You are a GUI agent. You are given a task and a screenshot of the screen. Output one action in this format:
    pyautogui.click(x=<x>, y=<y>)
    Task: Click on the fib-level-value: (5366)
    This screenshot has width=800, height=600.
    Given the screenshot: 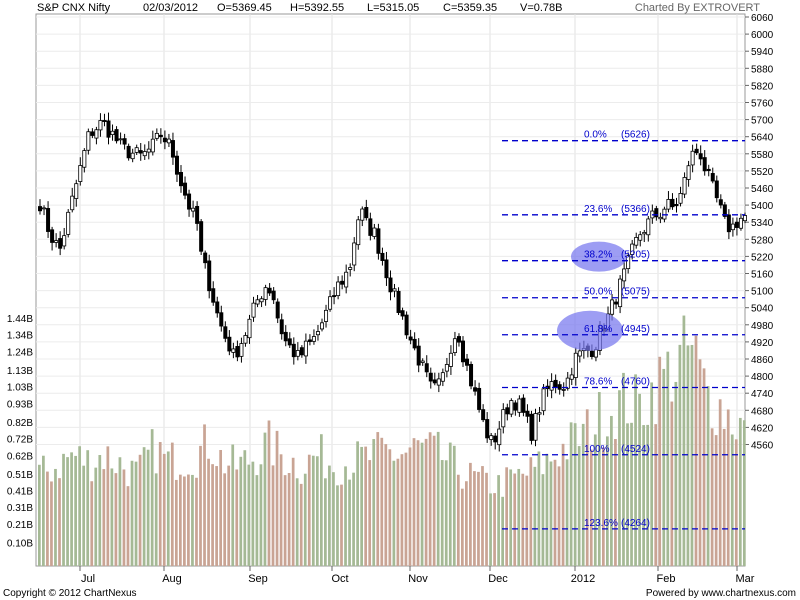 What is the action you would take?
    pyautogui.click(x=635, y=209)
    